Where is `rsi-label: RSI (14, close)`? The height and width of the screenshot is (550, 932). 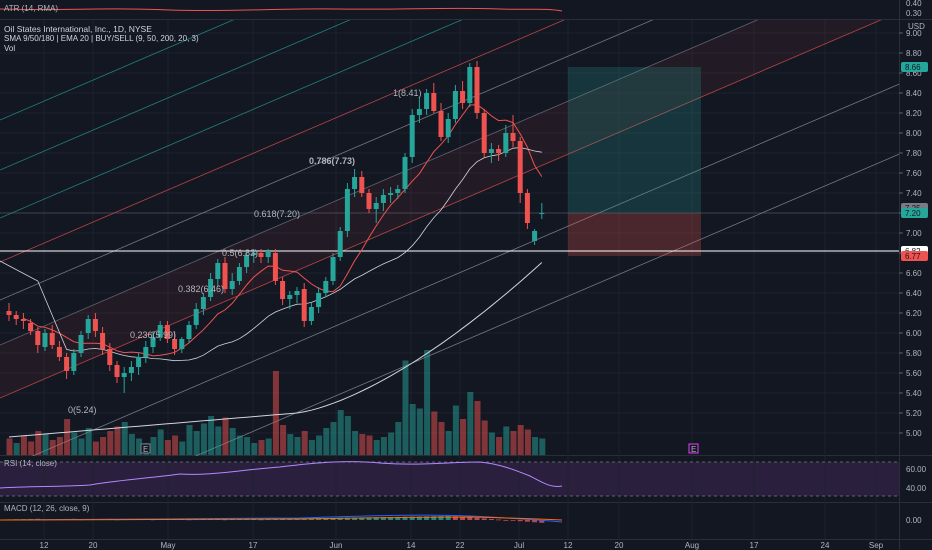
rsi-label: RSI (14, close) is located at coordinates (30, 463).